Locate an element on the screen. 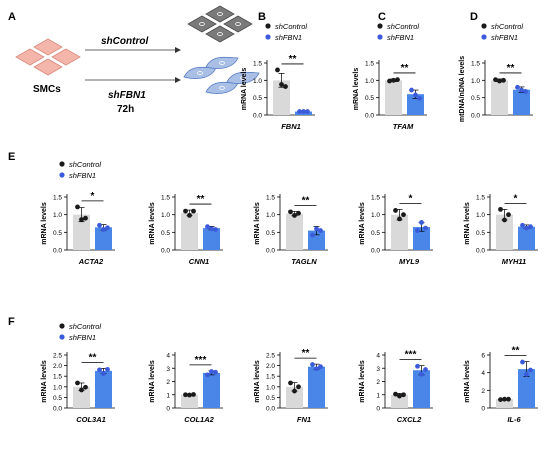 The height and width of the screenshot is (469, 550). legend-c: shControl shFBN1 is located at coordinates (398, 32).